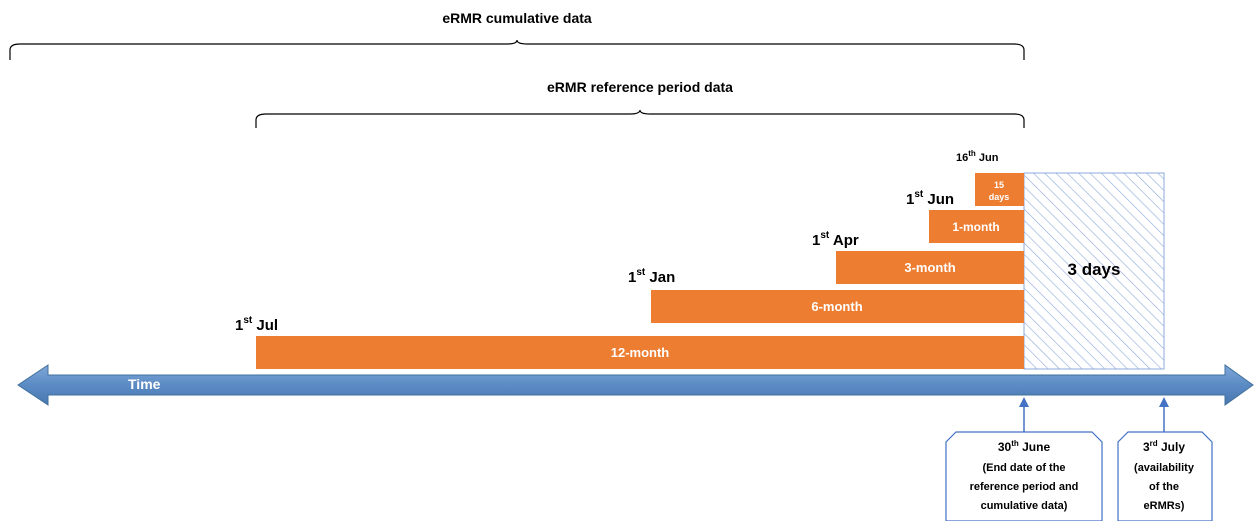 The image size is (1255, 526). I want to click on bar-15-days-label-line2: days, so click(999, 197).